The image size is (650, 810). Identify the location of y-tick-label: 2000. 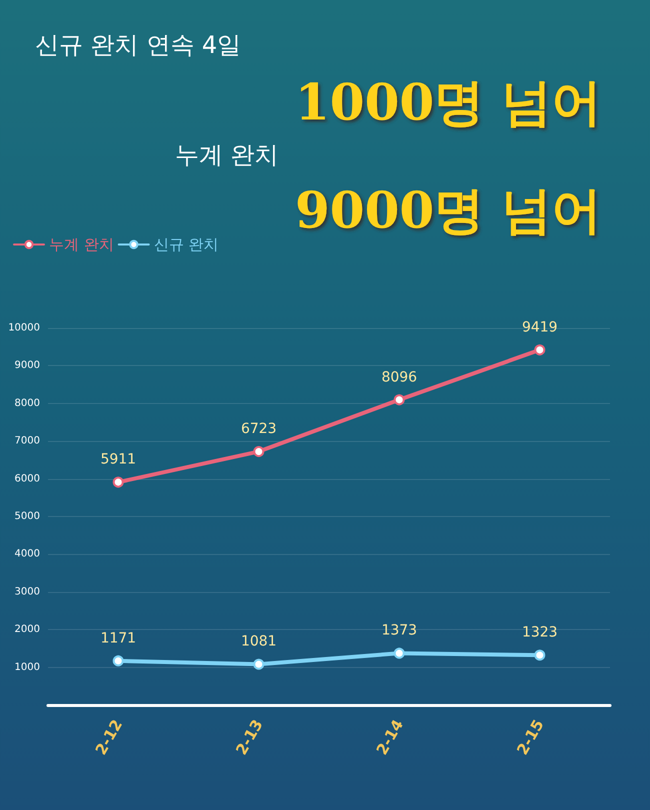
(27, 630).